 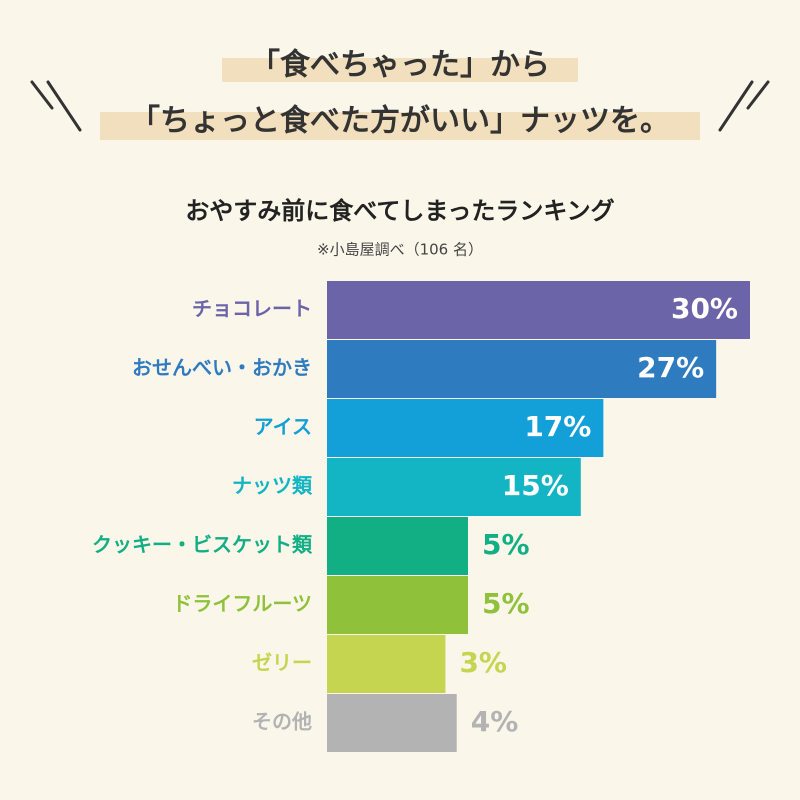 I want to click on category-label: おせんべい・おかき, so click(x=222, y=368).